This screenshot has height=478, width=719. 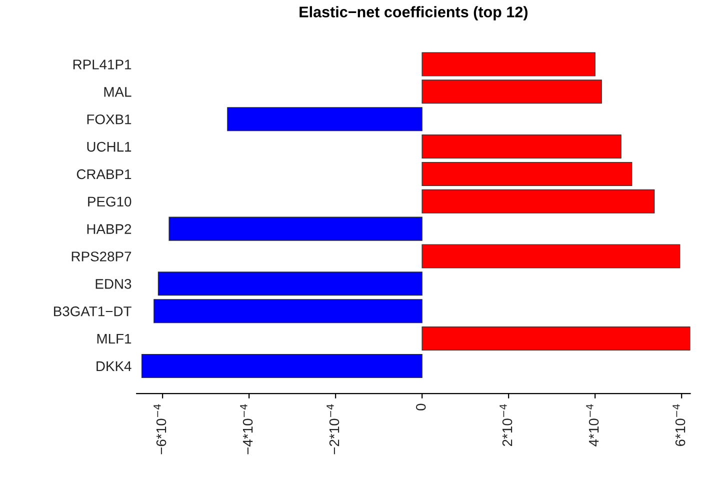 What do you see at coordinates (110, 201) in the screenshot?
I see `y-tick-label: PEG10` at bounding box center [110, 201].